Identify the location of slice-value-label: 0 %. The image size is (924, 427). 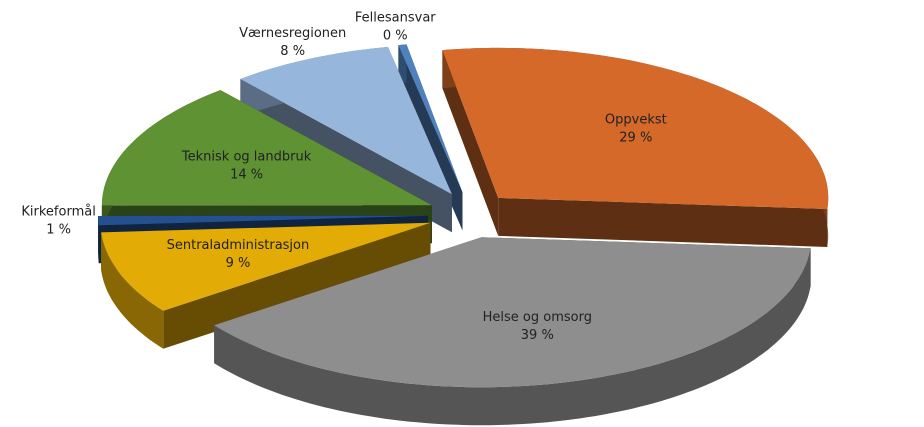
(395, 36).